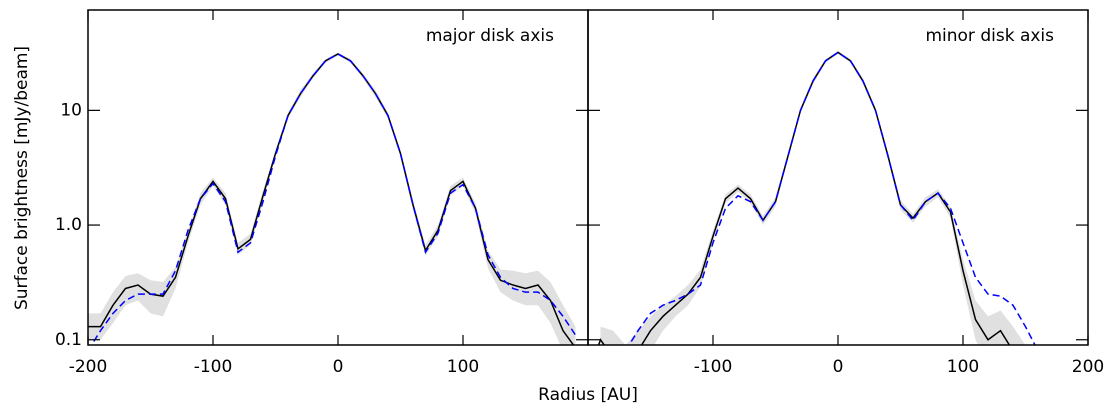 The height and width of the screenshot is (416, 1115). Describe the element at coordinates (71, 110) in the screenshot. I see `y-tick-label: 10` at that location.